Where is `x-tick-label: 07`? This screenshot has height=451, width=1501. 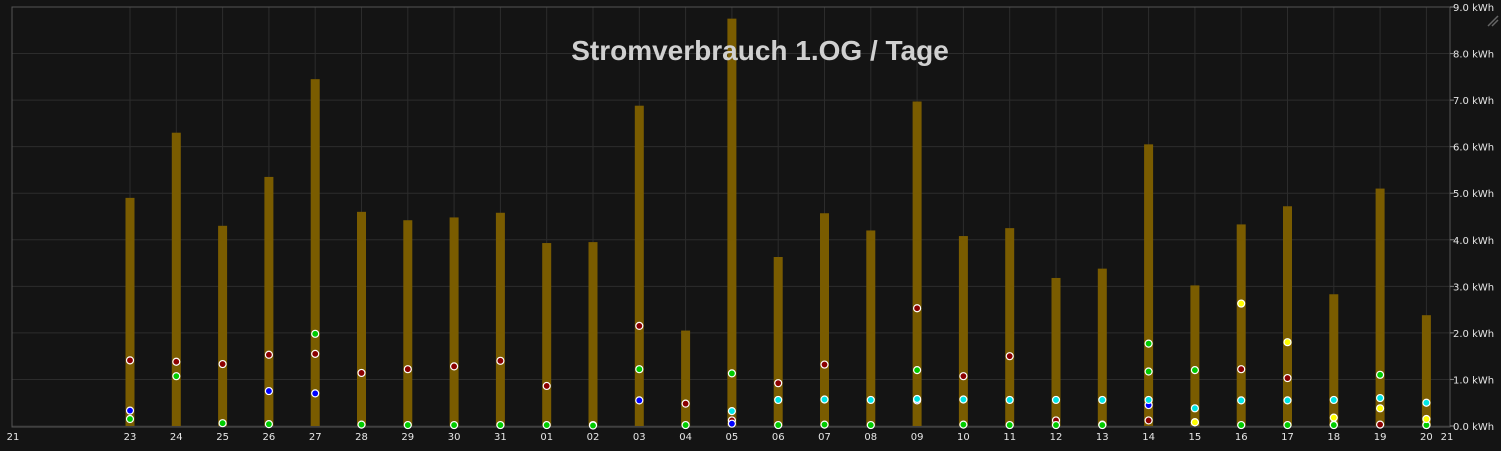 x-tick-label: 07 is located at coordinates (824, 437).